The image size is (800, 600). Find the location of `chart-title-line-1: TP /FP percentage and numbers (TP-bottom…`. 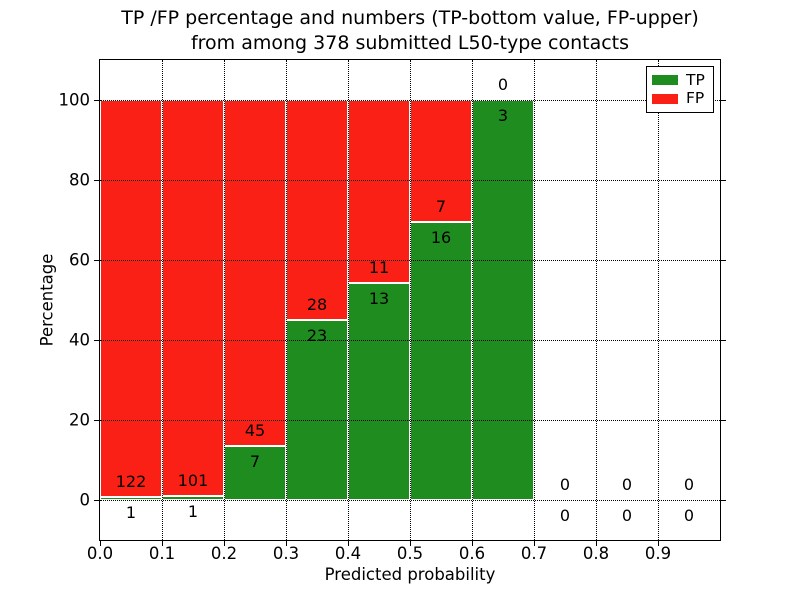

chart-title-line-1: TP /FP percentage and numbers (TP-bottom… is located at coordinates (410, 18).